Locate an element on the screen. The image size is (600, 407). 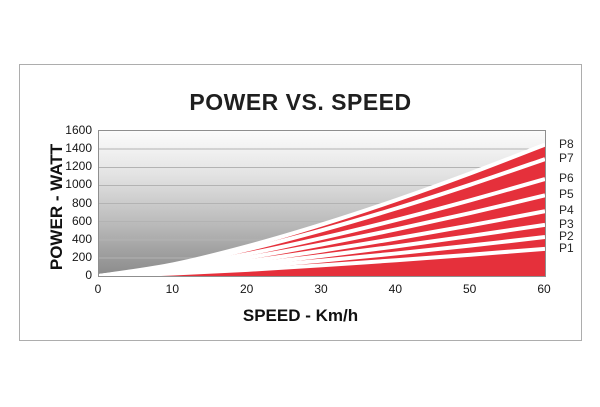
y-tick-label: 400 is located at coordinates (81, 238).